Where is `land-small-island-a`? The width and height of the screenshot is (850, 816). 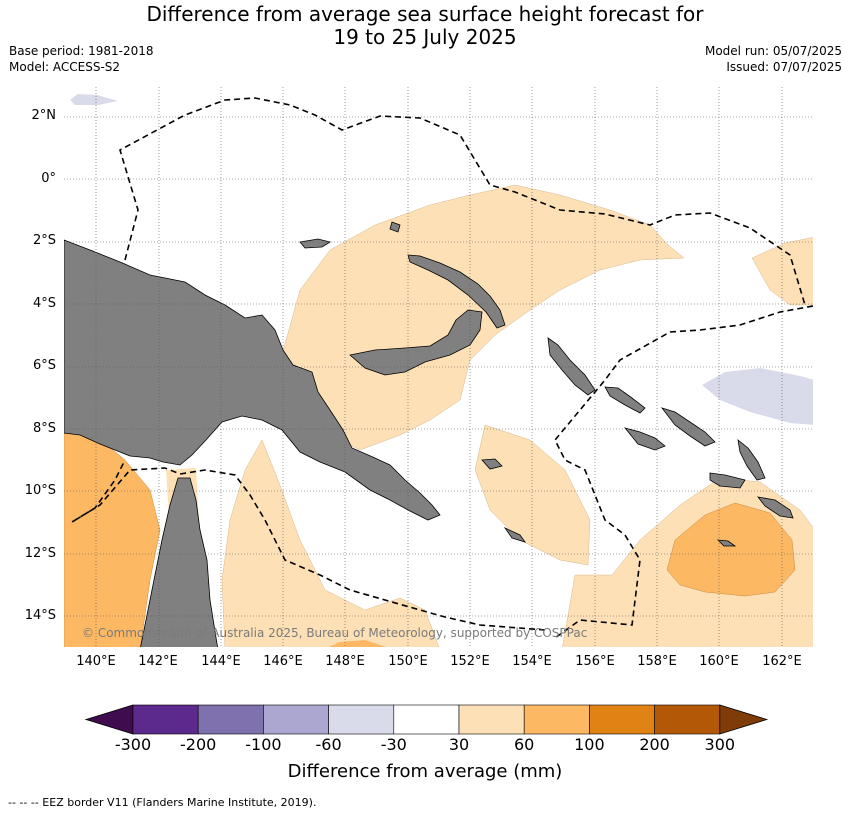
land-small-island-a is located at coordinates (727, 480).